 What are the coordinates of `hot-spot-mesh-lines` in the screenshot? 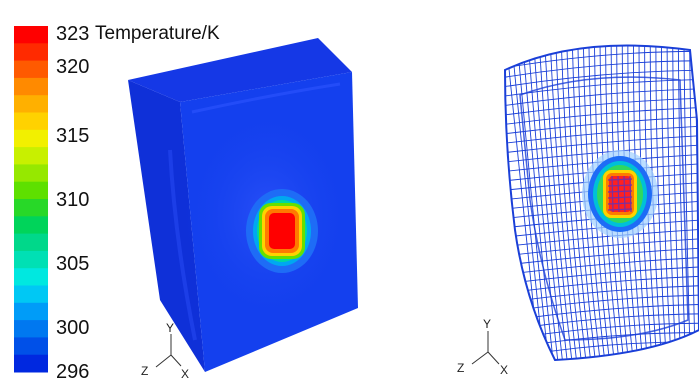 It's located at (620, 194).